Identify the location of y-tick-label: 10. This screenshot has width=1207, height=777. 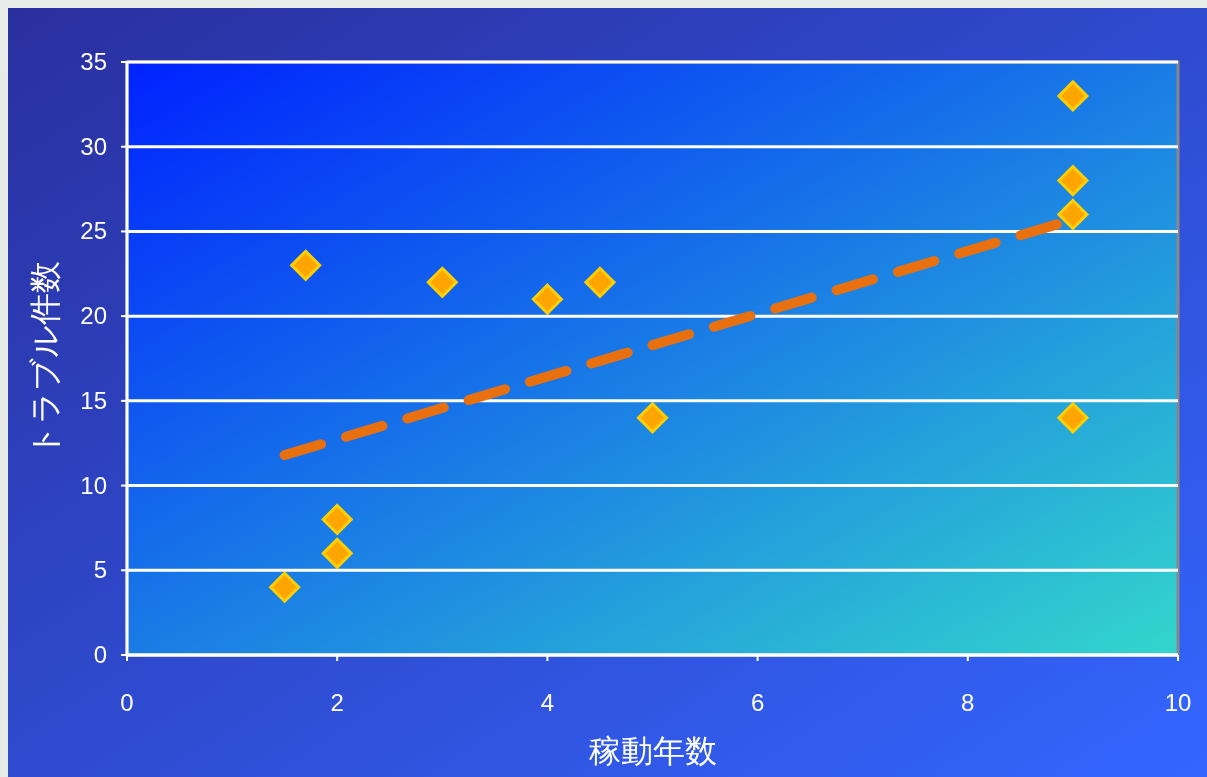
(93, 485).